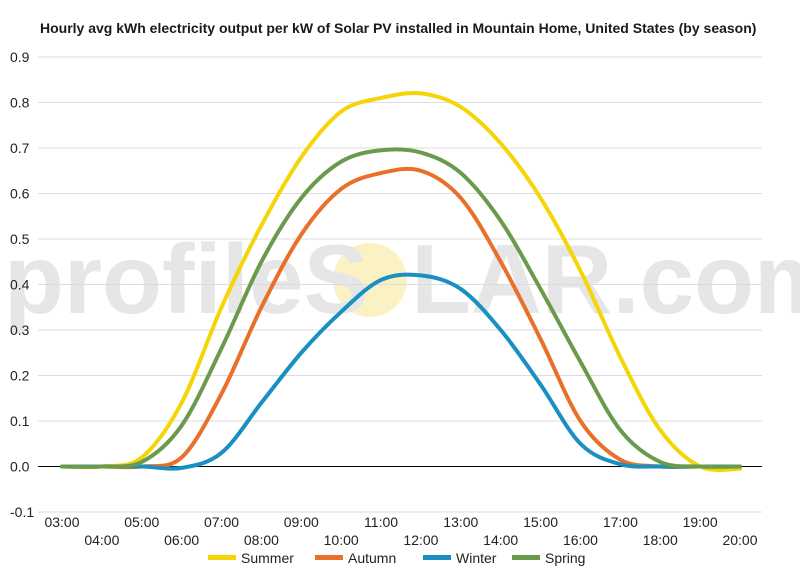 This screenshot has width=800, height=570. What do you see at coordinates (267, 558) in the screenshot?
I see `legend-label-summer: Summer` at bounding box center [267, 558].